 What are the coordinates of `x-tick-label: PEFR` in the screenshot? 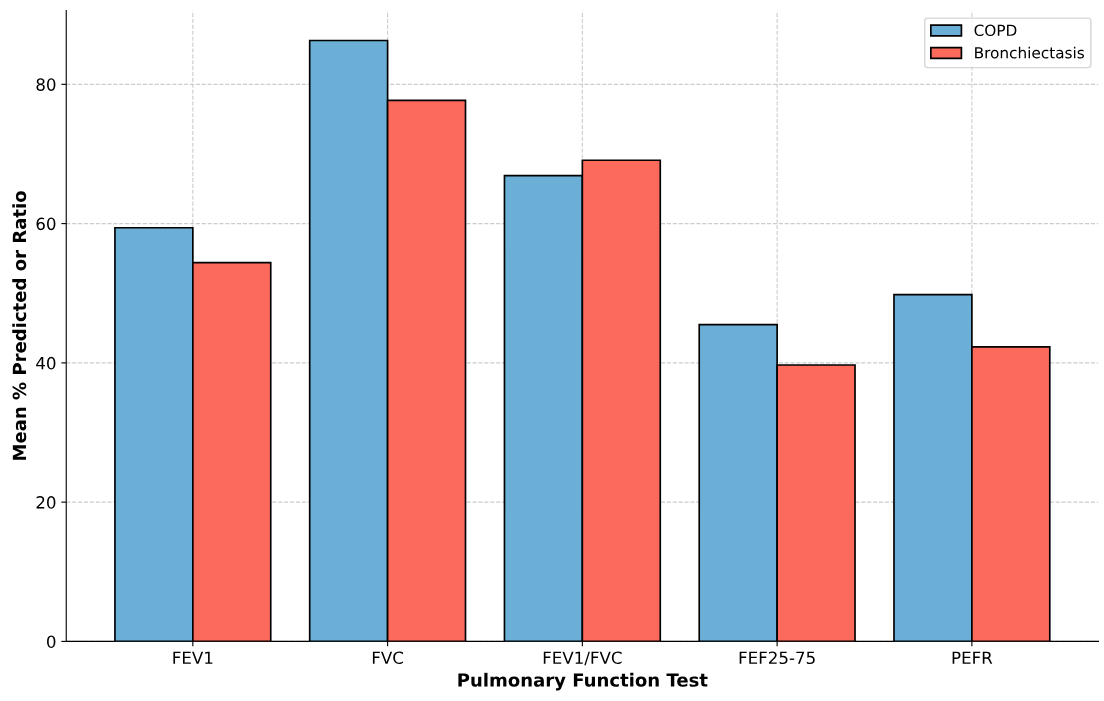 It's located at (972, 657).